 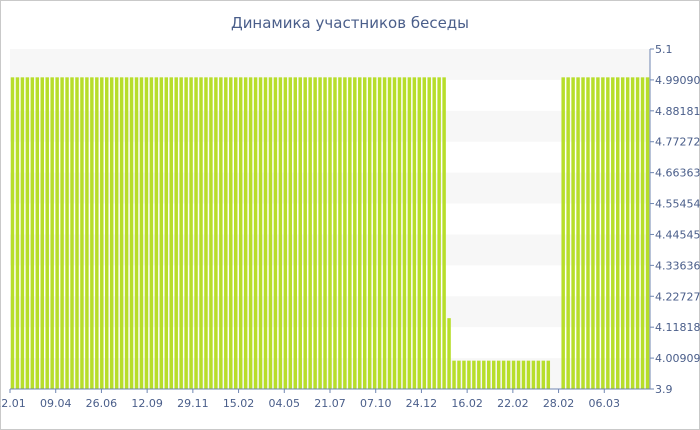 I want to click on y-tick-label: 4.22727, so click(x=677, y=296).